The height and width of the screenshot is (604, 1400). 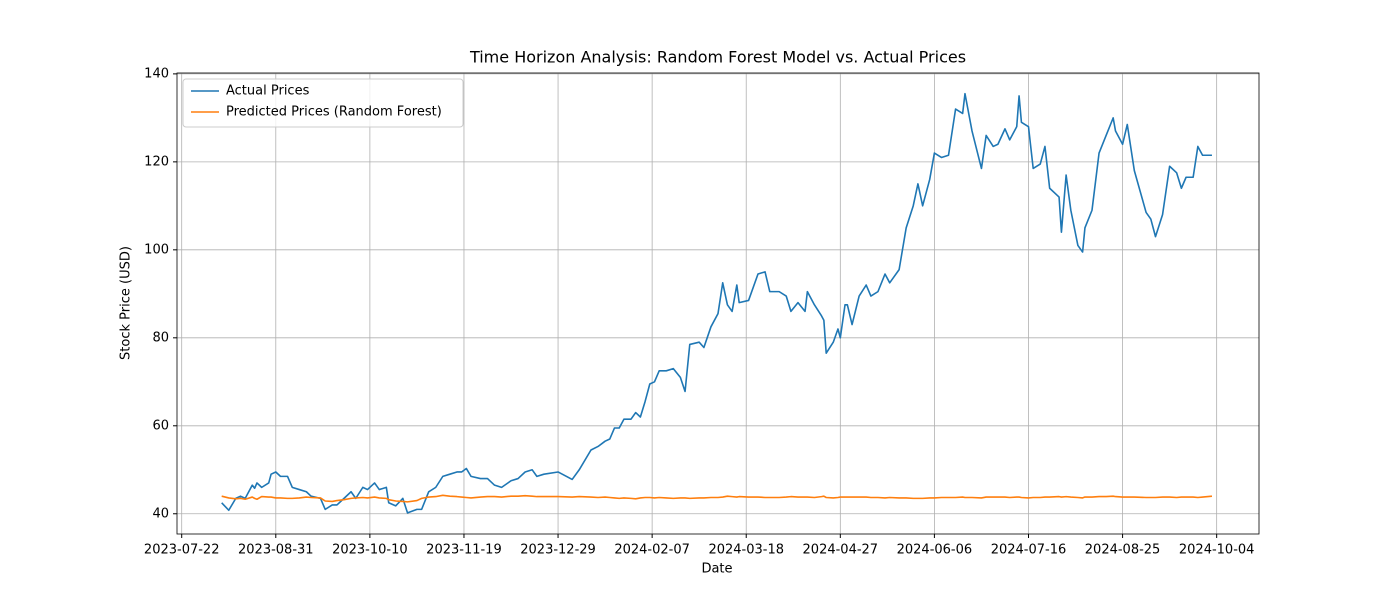 I want to click on legend-box, so click(x=323, y=103).